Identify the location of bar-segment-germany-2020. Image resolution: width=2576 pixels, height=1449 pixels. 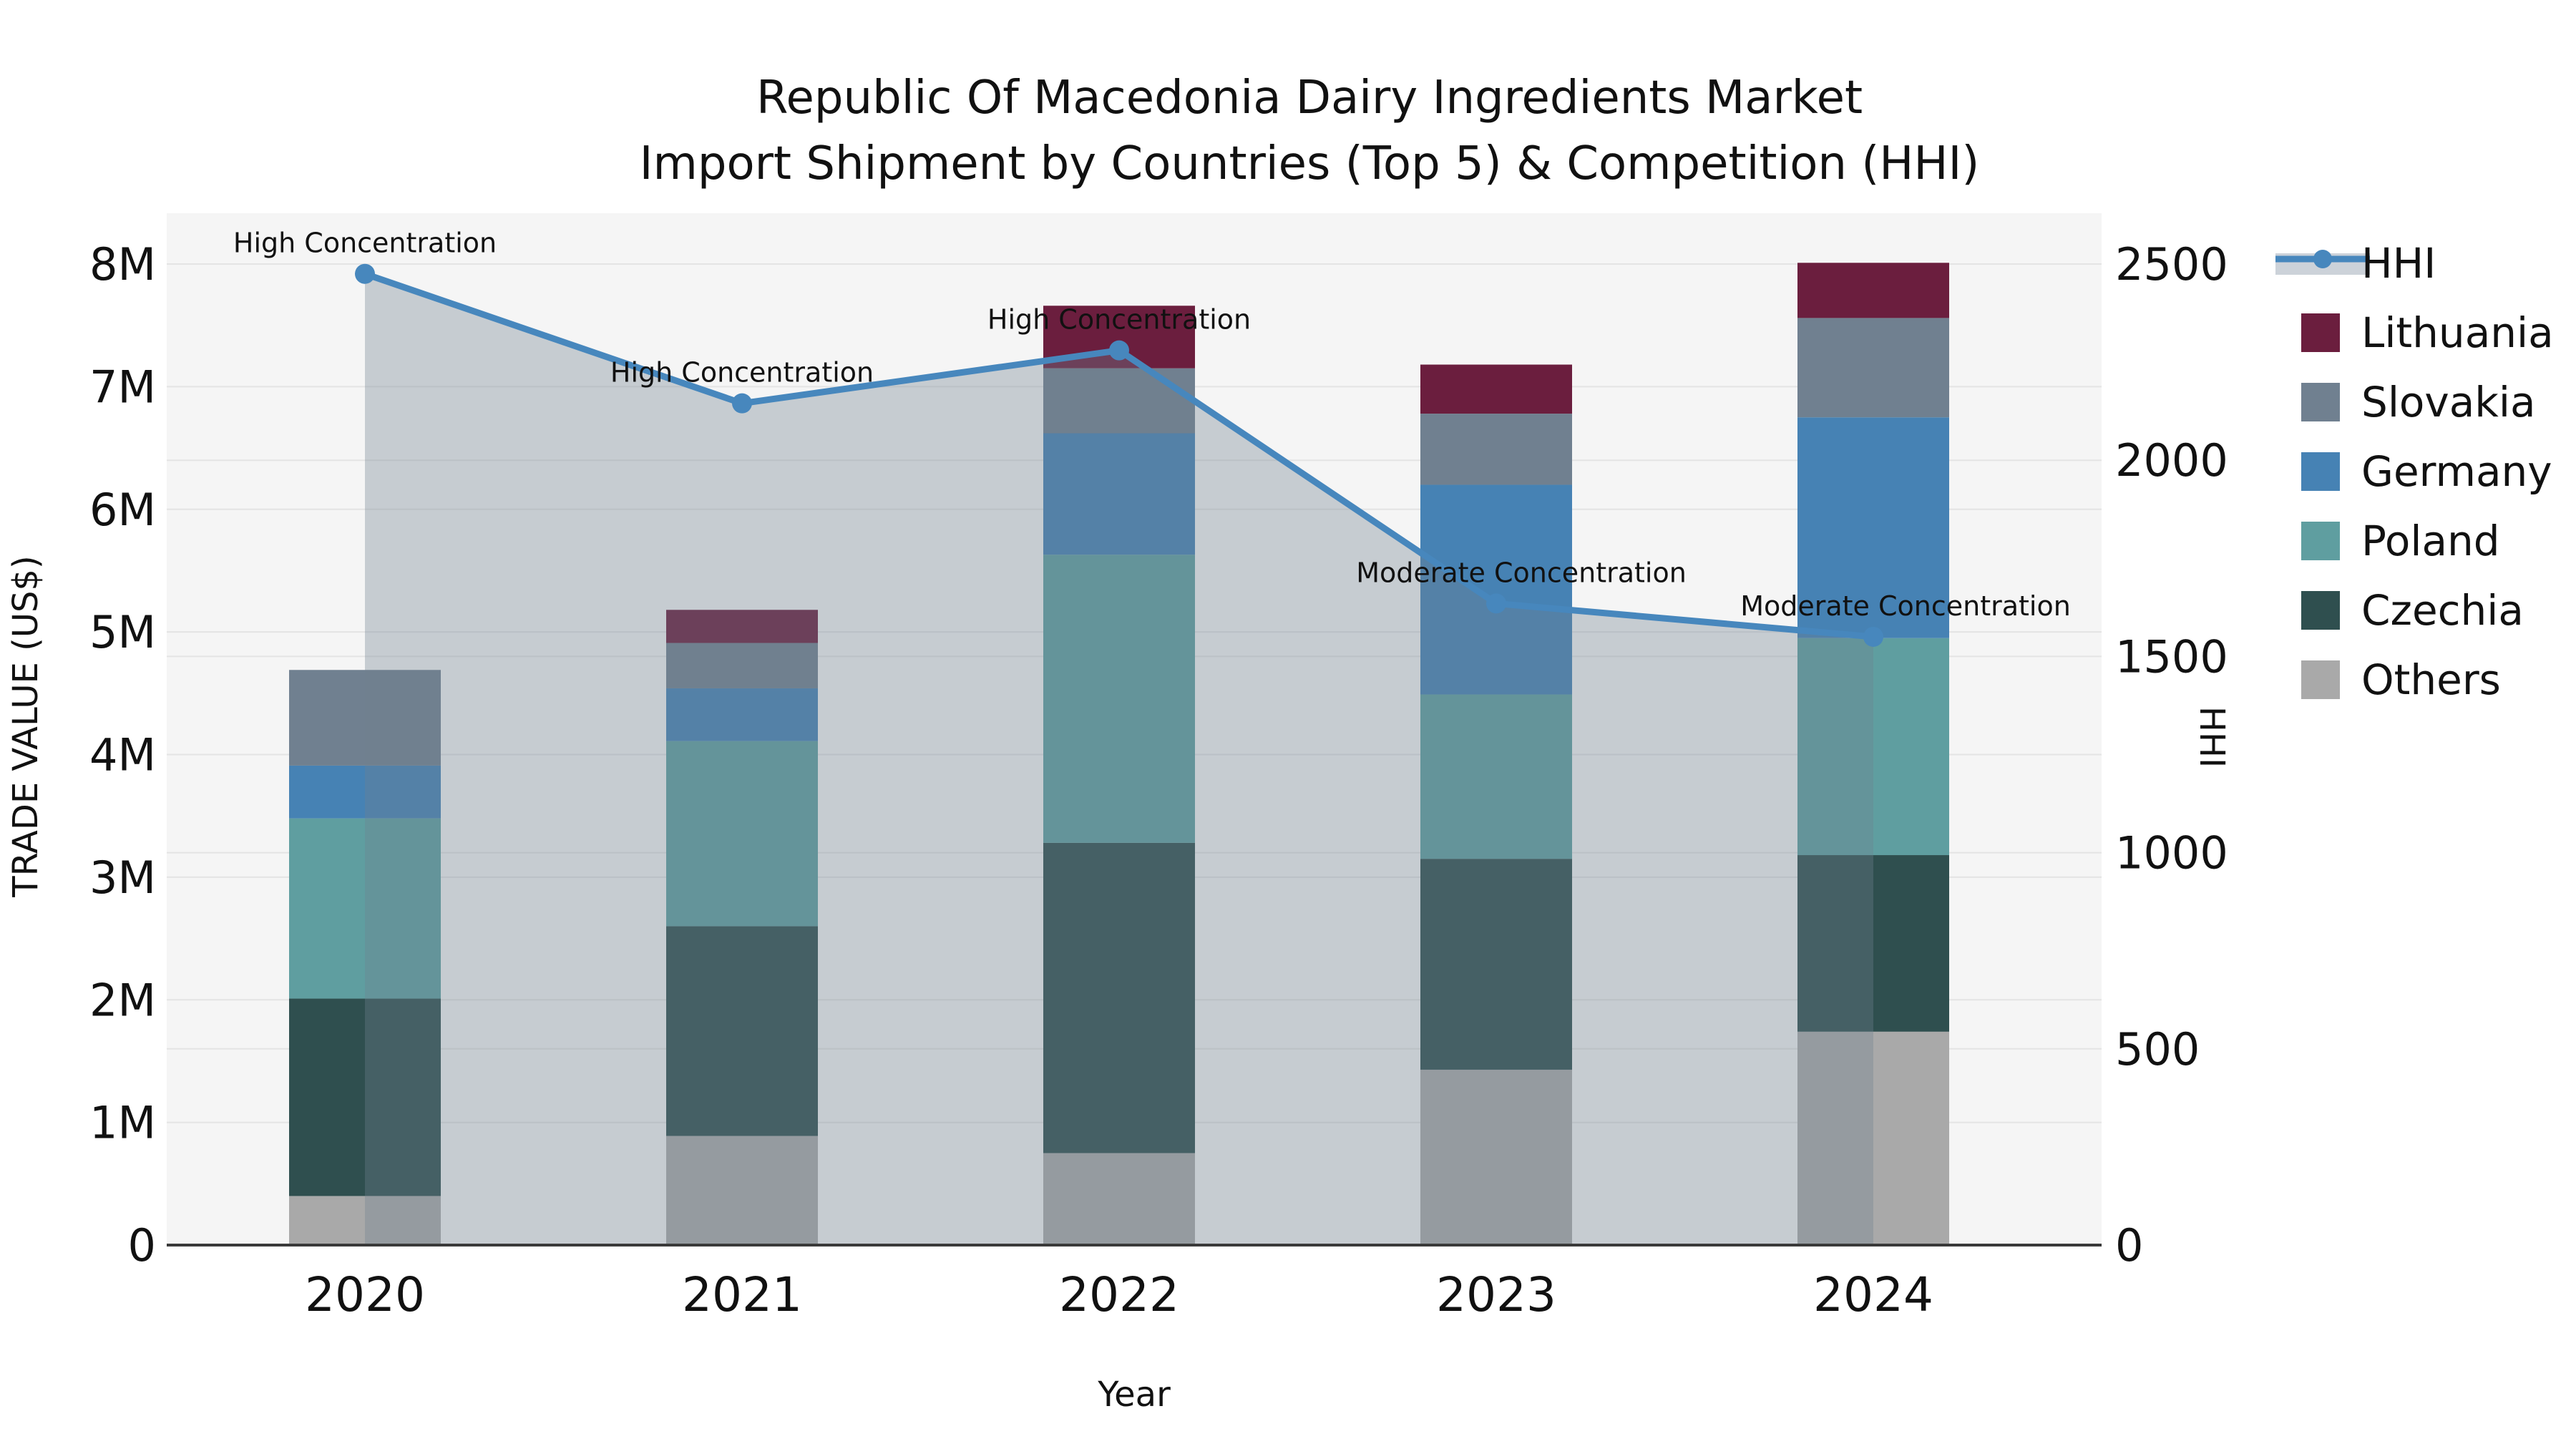
(365, 792).